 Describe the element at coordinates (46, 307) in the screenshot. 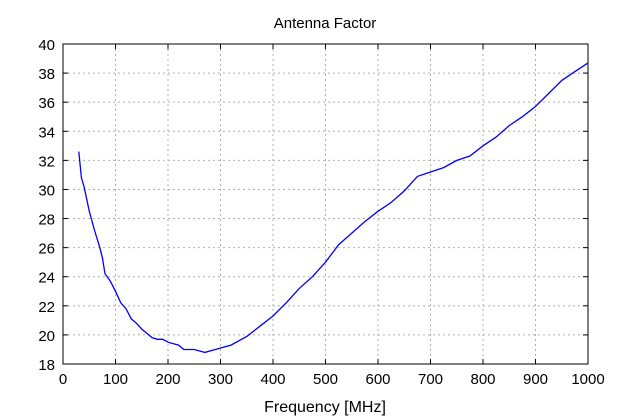

I see `y-tick-label: 22` at that location.